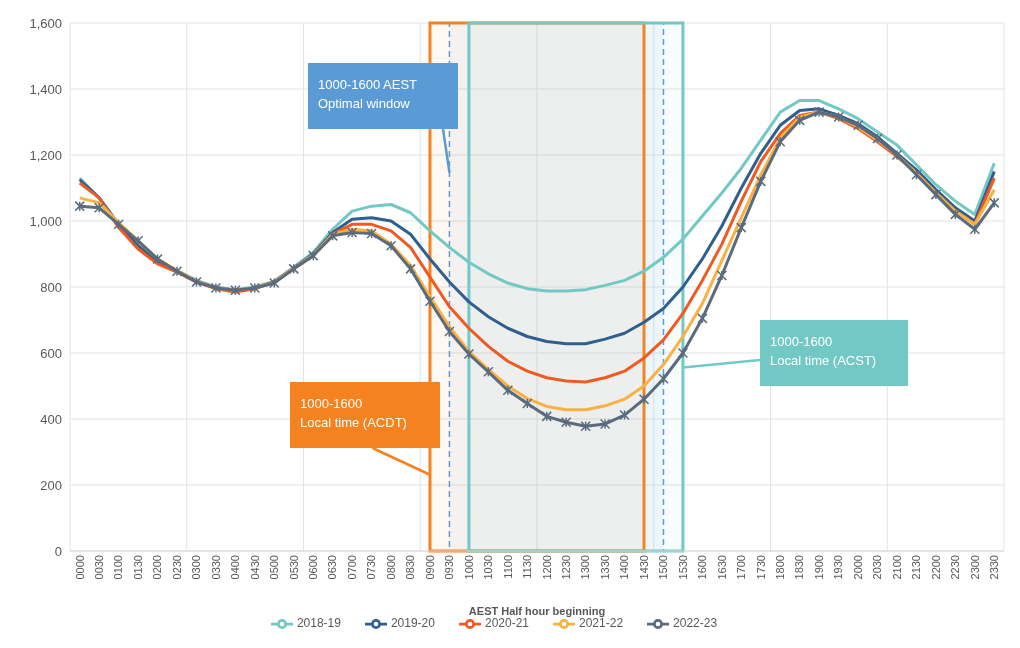 The image size is (1020, 648). What do you see at coordinates (118, 567) in the screenshot?
I see `x-tick-label: 0100` at bounding box center [118, 567].